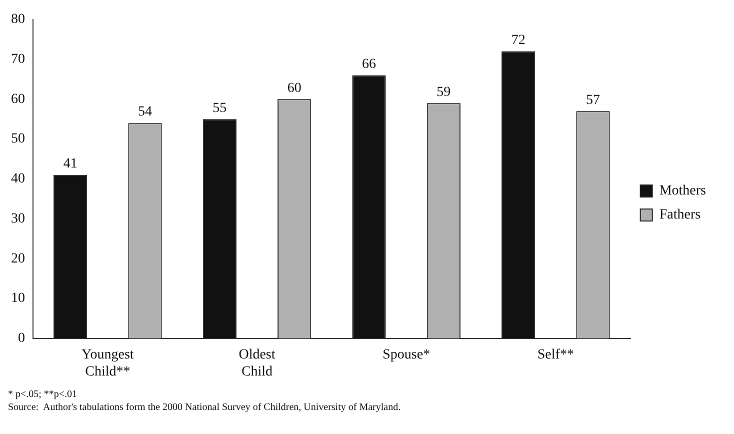 The image size is (734, 434). Describe the element at coordinates (18, 298) in the screenshot. I see `y-tick-label: 10` at that location.